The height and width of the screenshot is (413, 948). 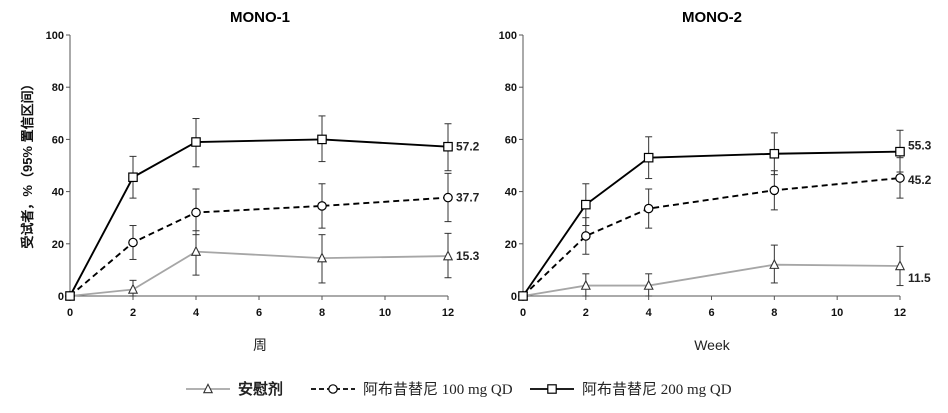 I want to click on legend-label: 阿布昔替尼 100 mg QD, so click(x=438, y=389).